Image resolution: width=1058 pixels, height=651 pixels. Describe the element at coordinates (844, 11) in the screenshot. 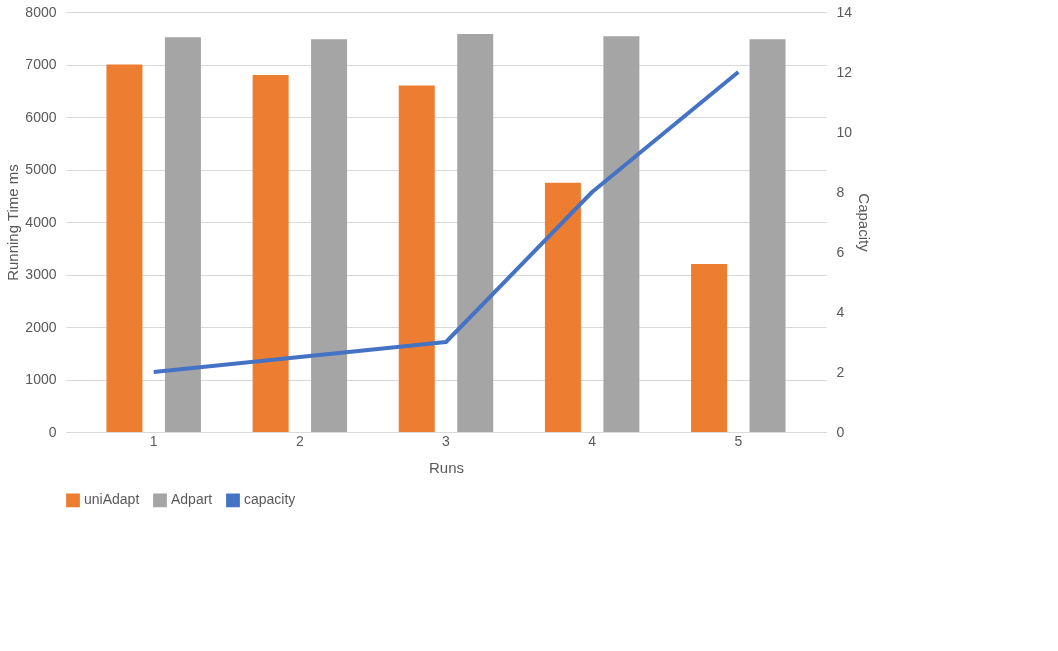

I see `y2-tick-label: 14` at that location.